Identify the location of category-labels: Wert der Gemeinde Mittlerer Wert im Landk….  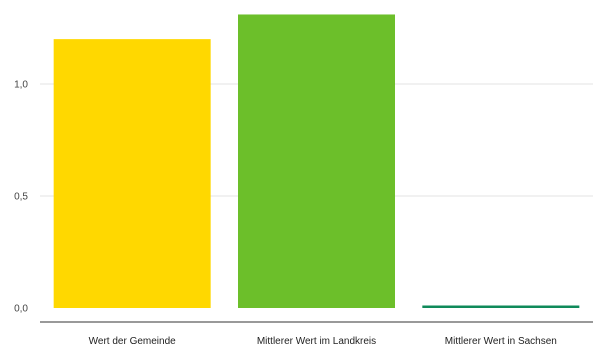
(323, 341).